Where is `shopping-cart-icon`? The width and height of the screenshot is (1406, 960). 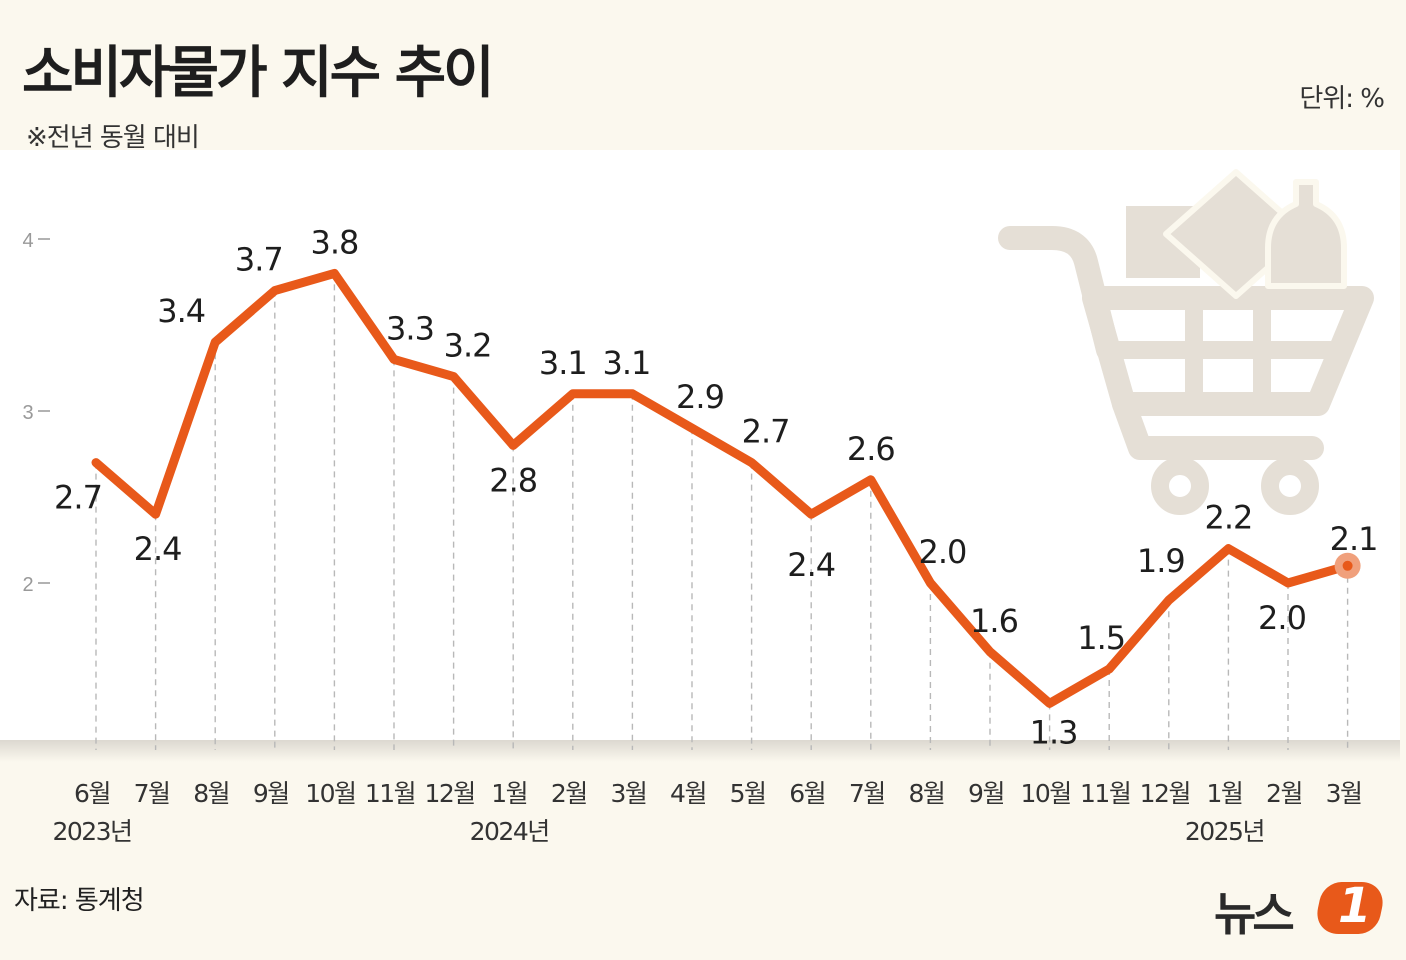 shopping-cart-icon is located at coordinates (1186, 342).